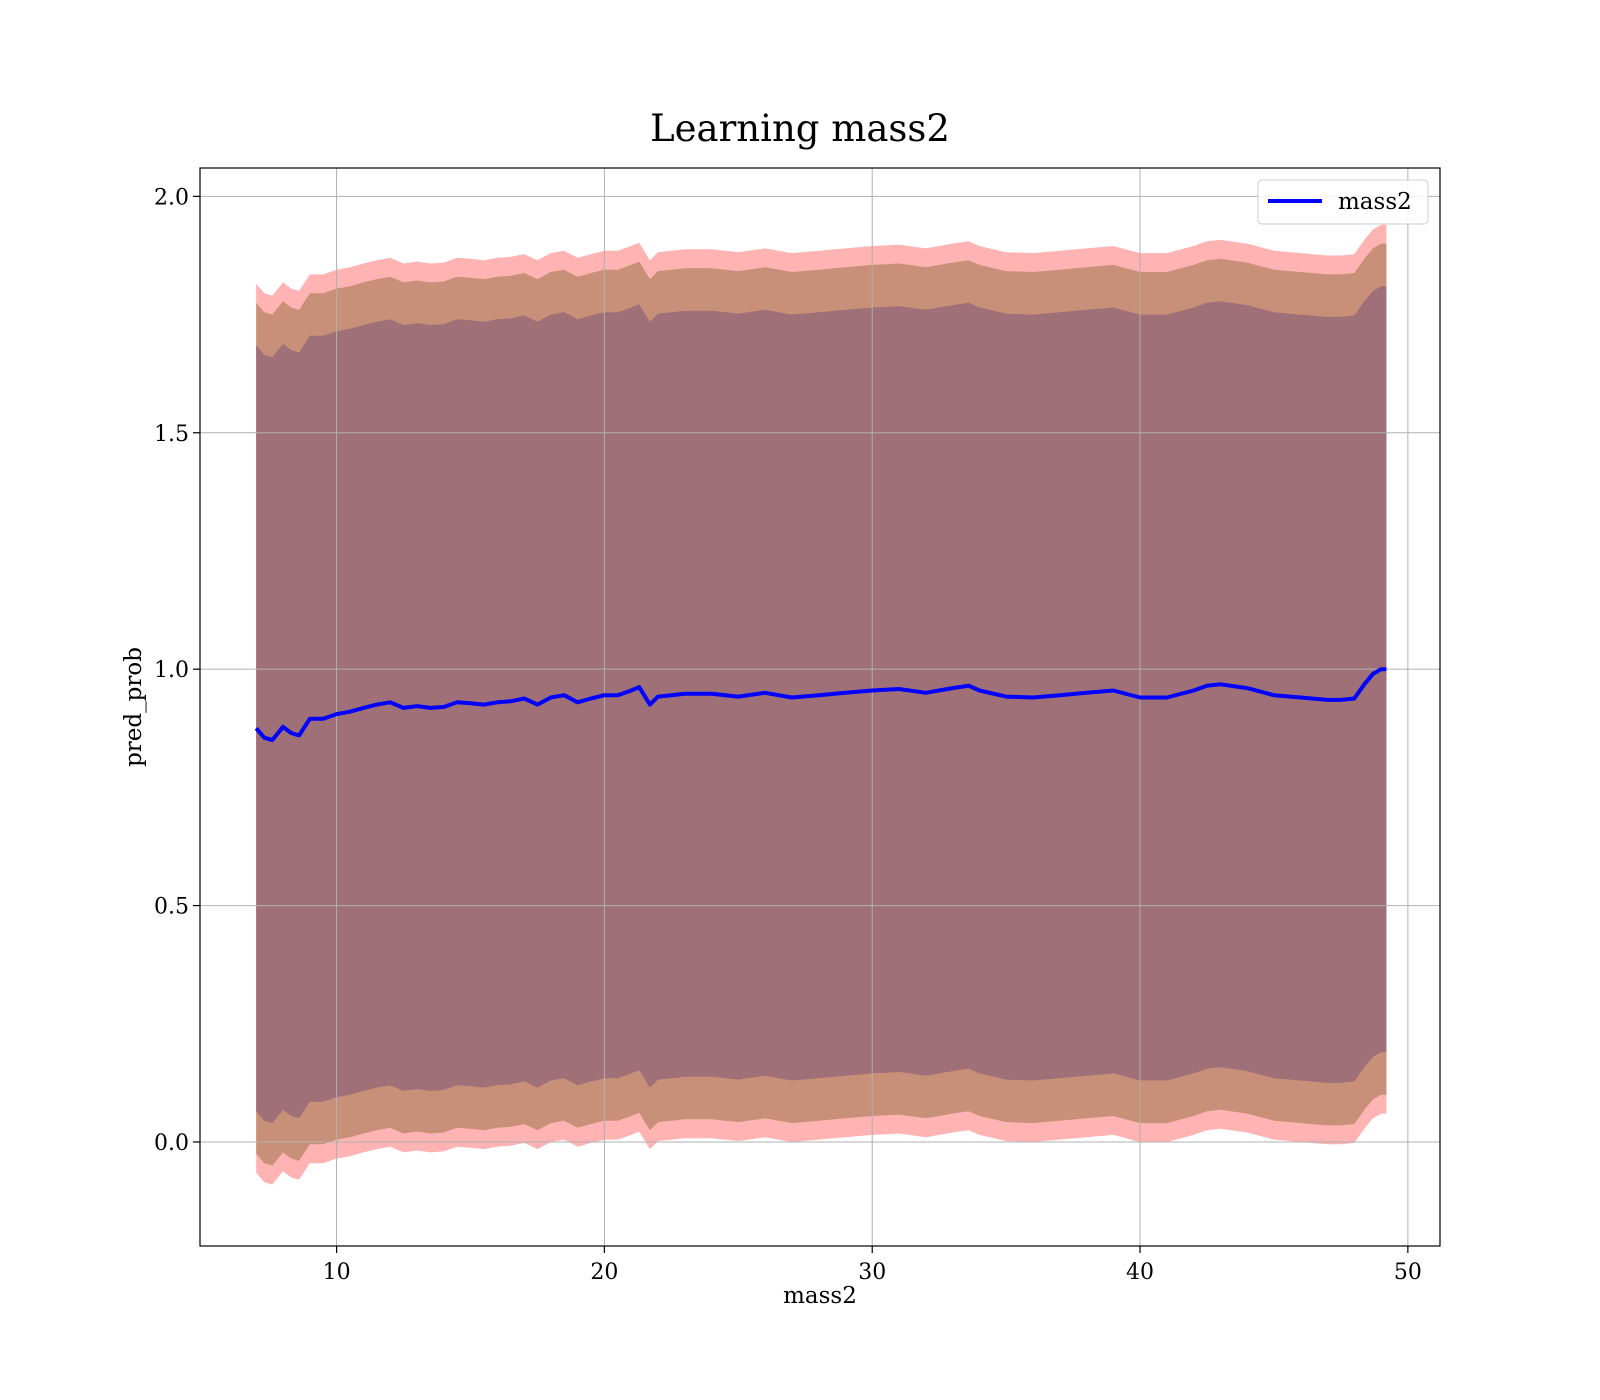 This screenshot has width=1600, height=1400. What do you see at coordinates (171, 197) in the screenshot?
I see `y-tick-label: 2.0` at bounding box center [171, 197].